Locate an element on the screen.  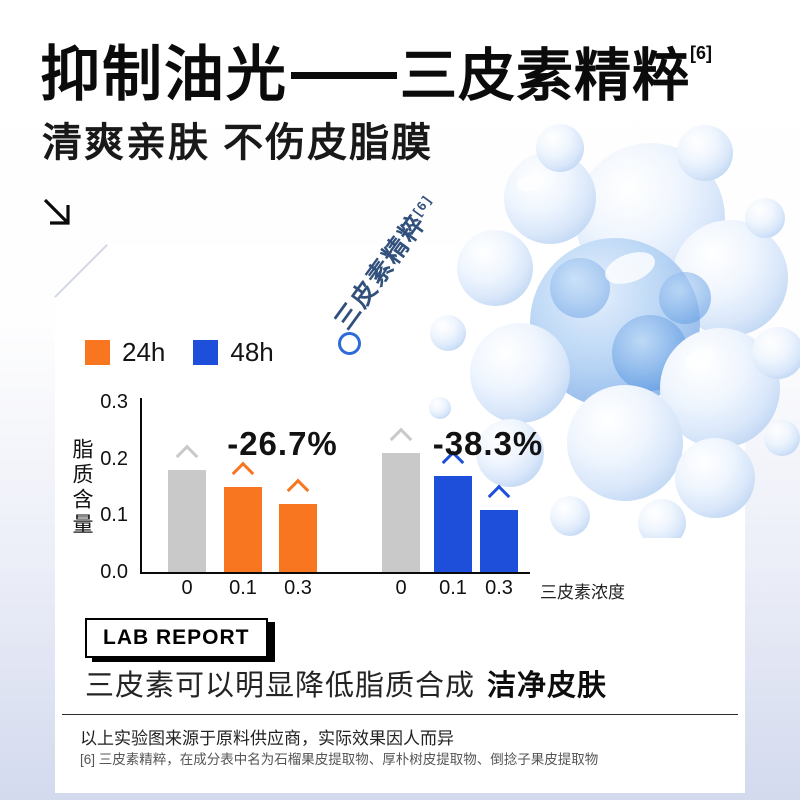
reduction-annotation: -26.7% is located at coordinates (282, 443).